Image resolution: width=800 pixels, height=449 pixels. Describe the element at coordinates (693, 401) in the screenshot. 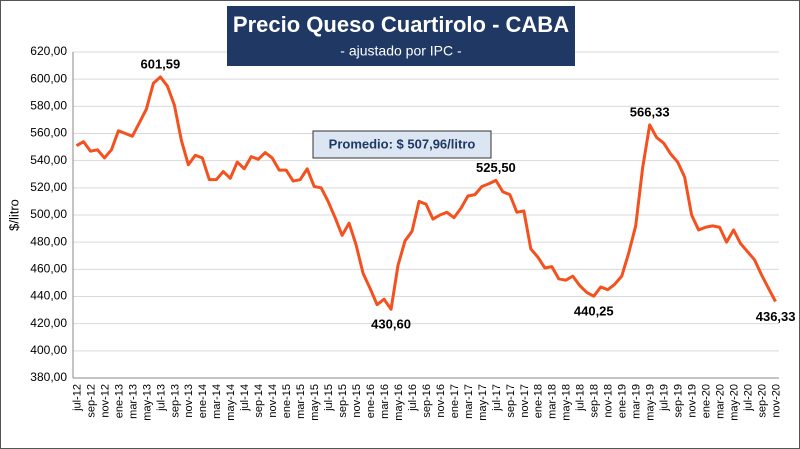

I see `x-tick-label: nov-19` at that location.